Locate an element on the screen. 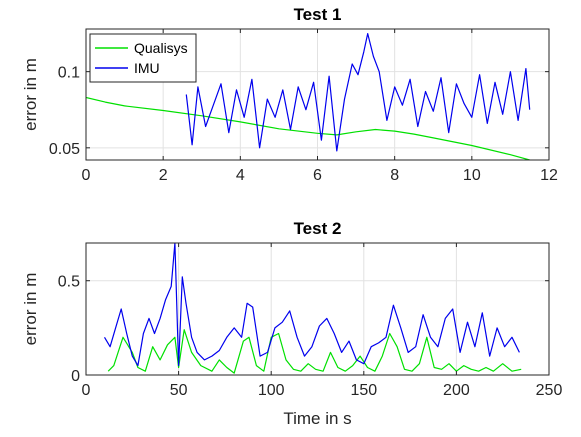 The width and height of the screenshot is (581, 437). legend-box is located at coordinates (143, 58).